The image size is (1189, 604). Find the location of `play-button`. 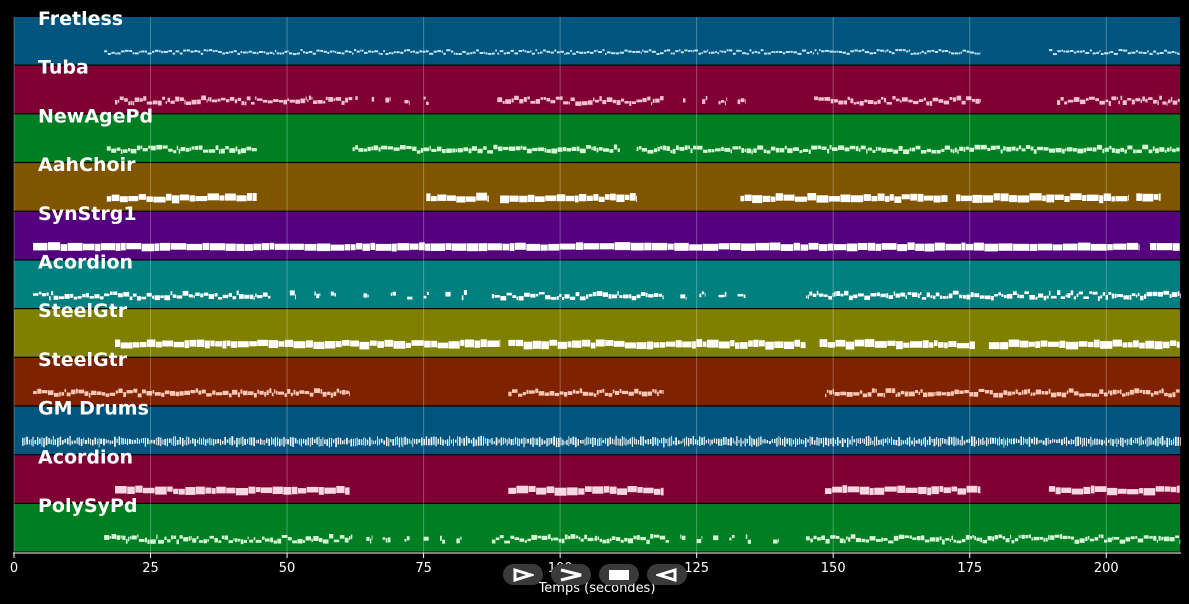

play-button is located at coordinates (523, 574).